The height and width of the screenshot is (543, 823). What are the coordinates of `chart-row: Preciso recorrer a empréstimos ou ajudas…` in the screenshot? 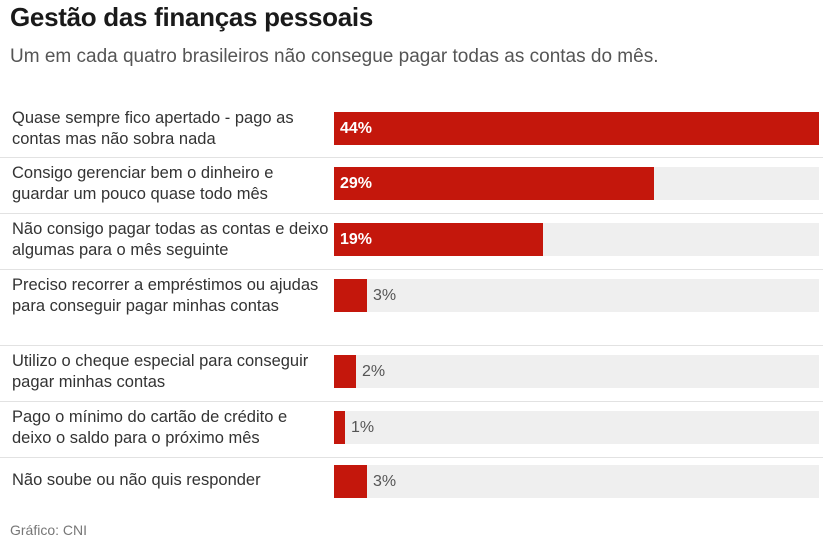 It's located at (411, 308).